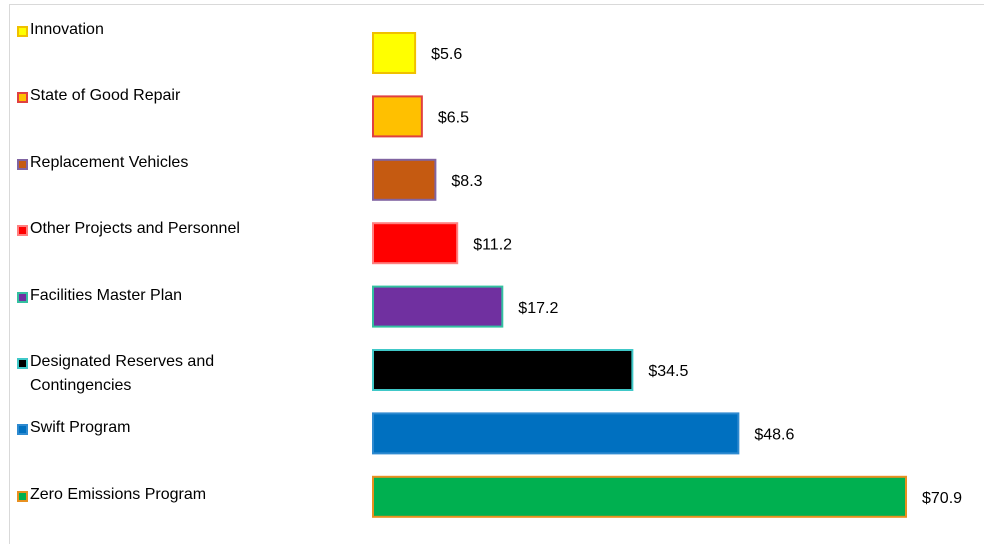 The width and height of the screenshot is (984, 544). I want to click on value-label: $6.5, so click(453, 118).